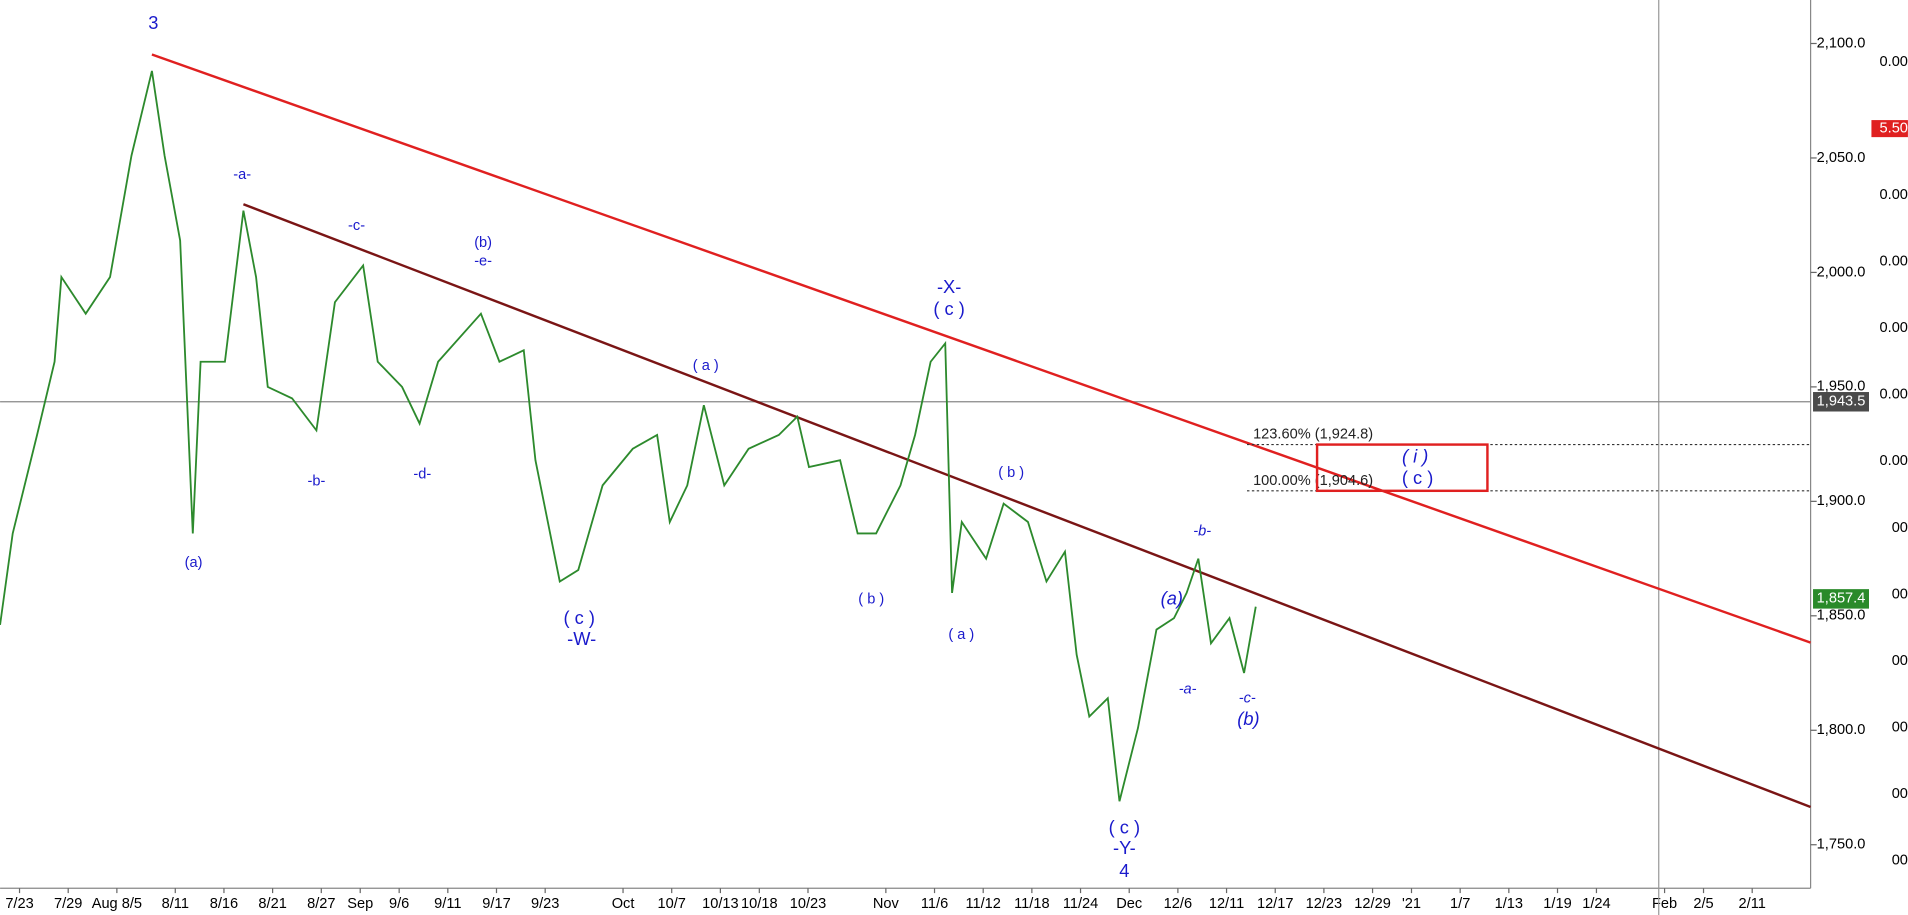  What do you see at coordinates (949, 286) in the screenshot?
I see `wave-label: -X-` at bounding box center [949, 286].